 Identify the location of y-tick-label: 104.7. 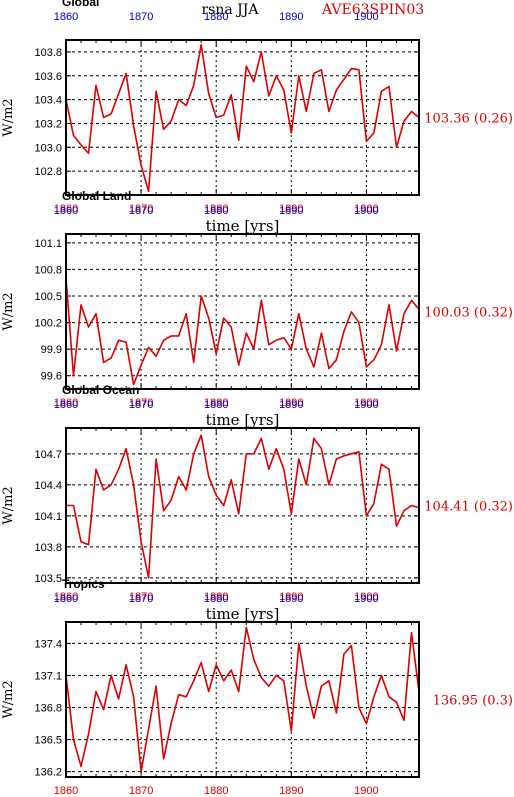
(48, 455).